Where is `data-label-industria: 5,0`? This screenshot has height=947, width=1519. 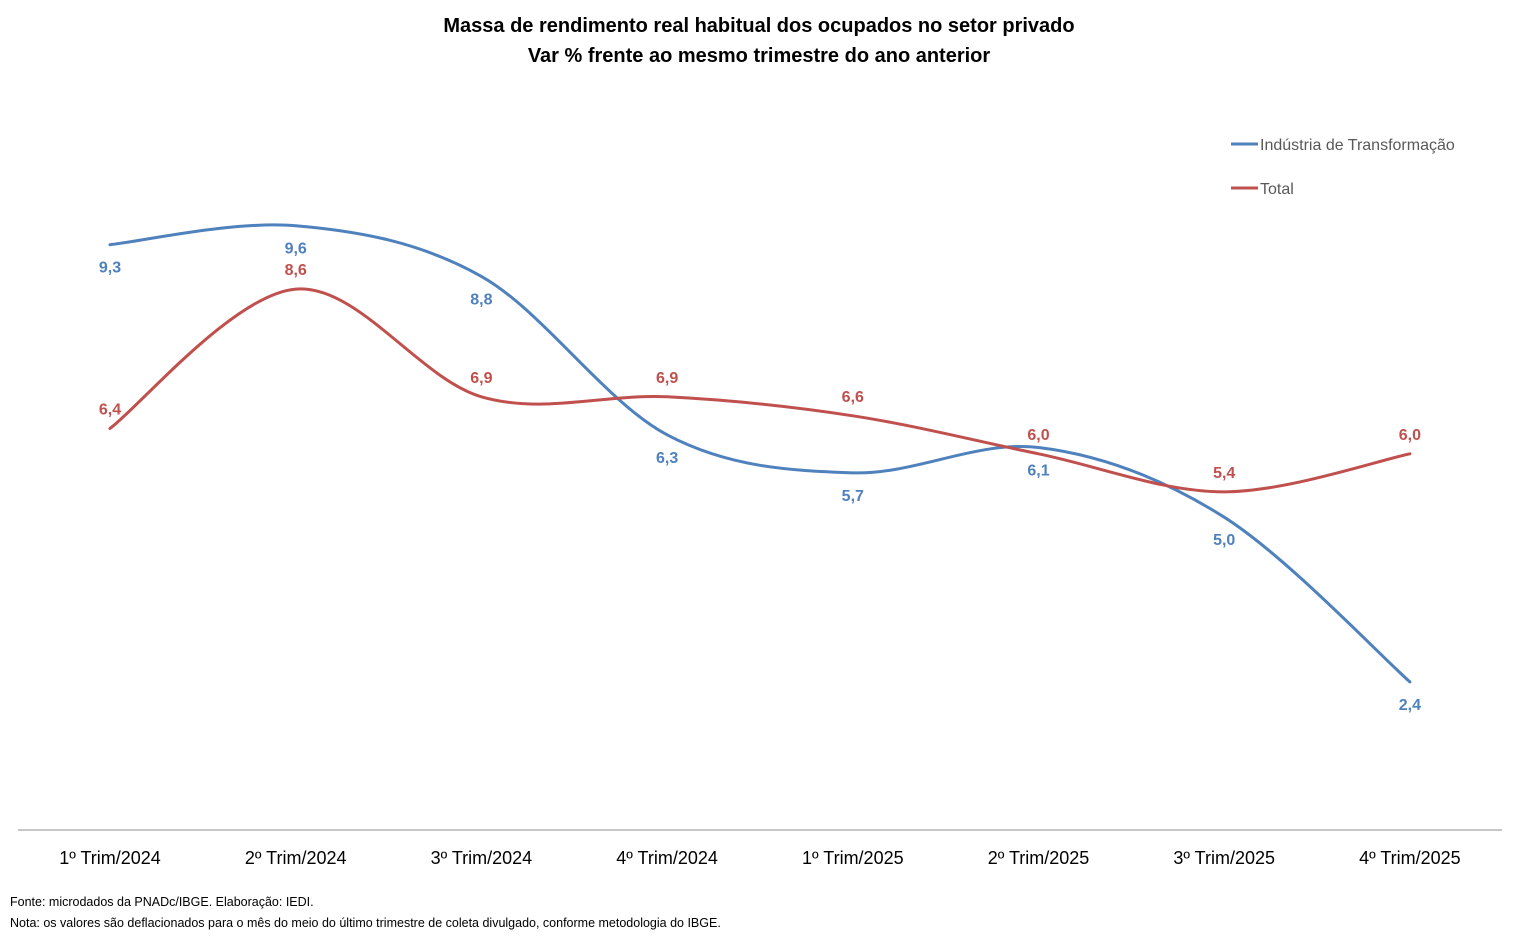 data-label-industria: 5,0 is located at coordinates (1224, 540).